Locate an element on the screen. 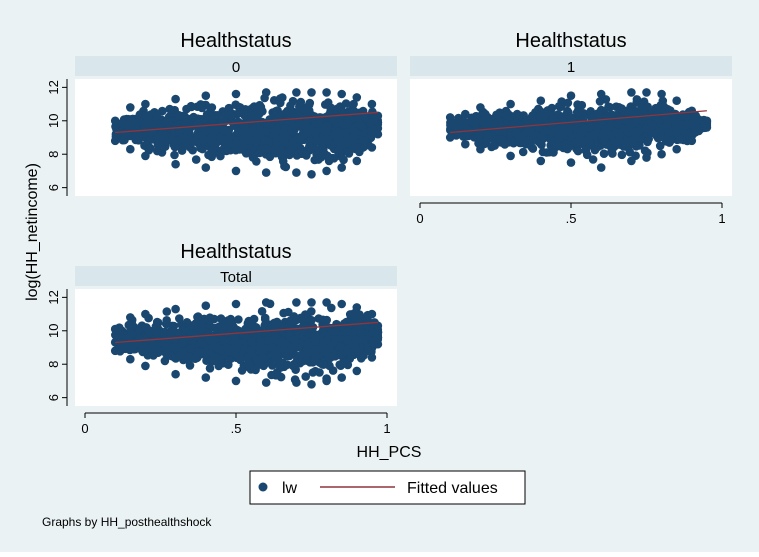 This screenshot has height=557, width=759. panel-title: Healthstatus is located at coordinates (570, 41).